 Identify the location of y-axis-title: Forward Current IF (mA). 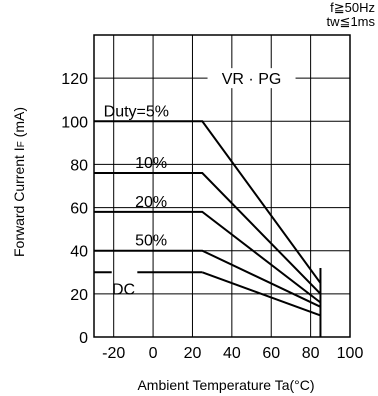
(19, 182).